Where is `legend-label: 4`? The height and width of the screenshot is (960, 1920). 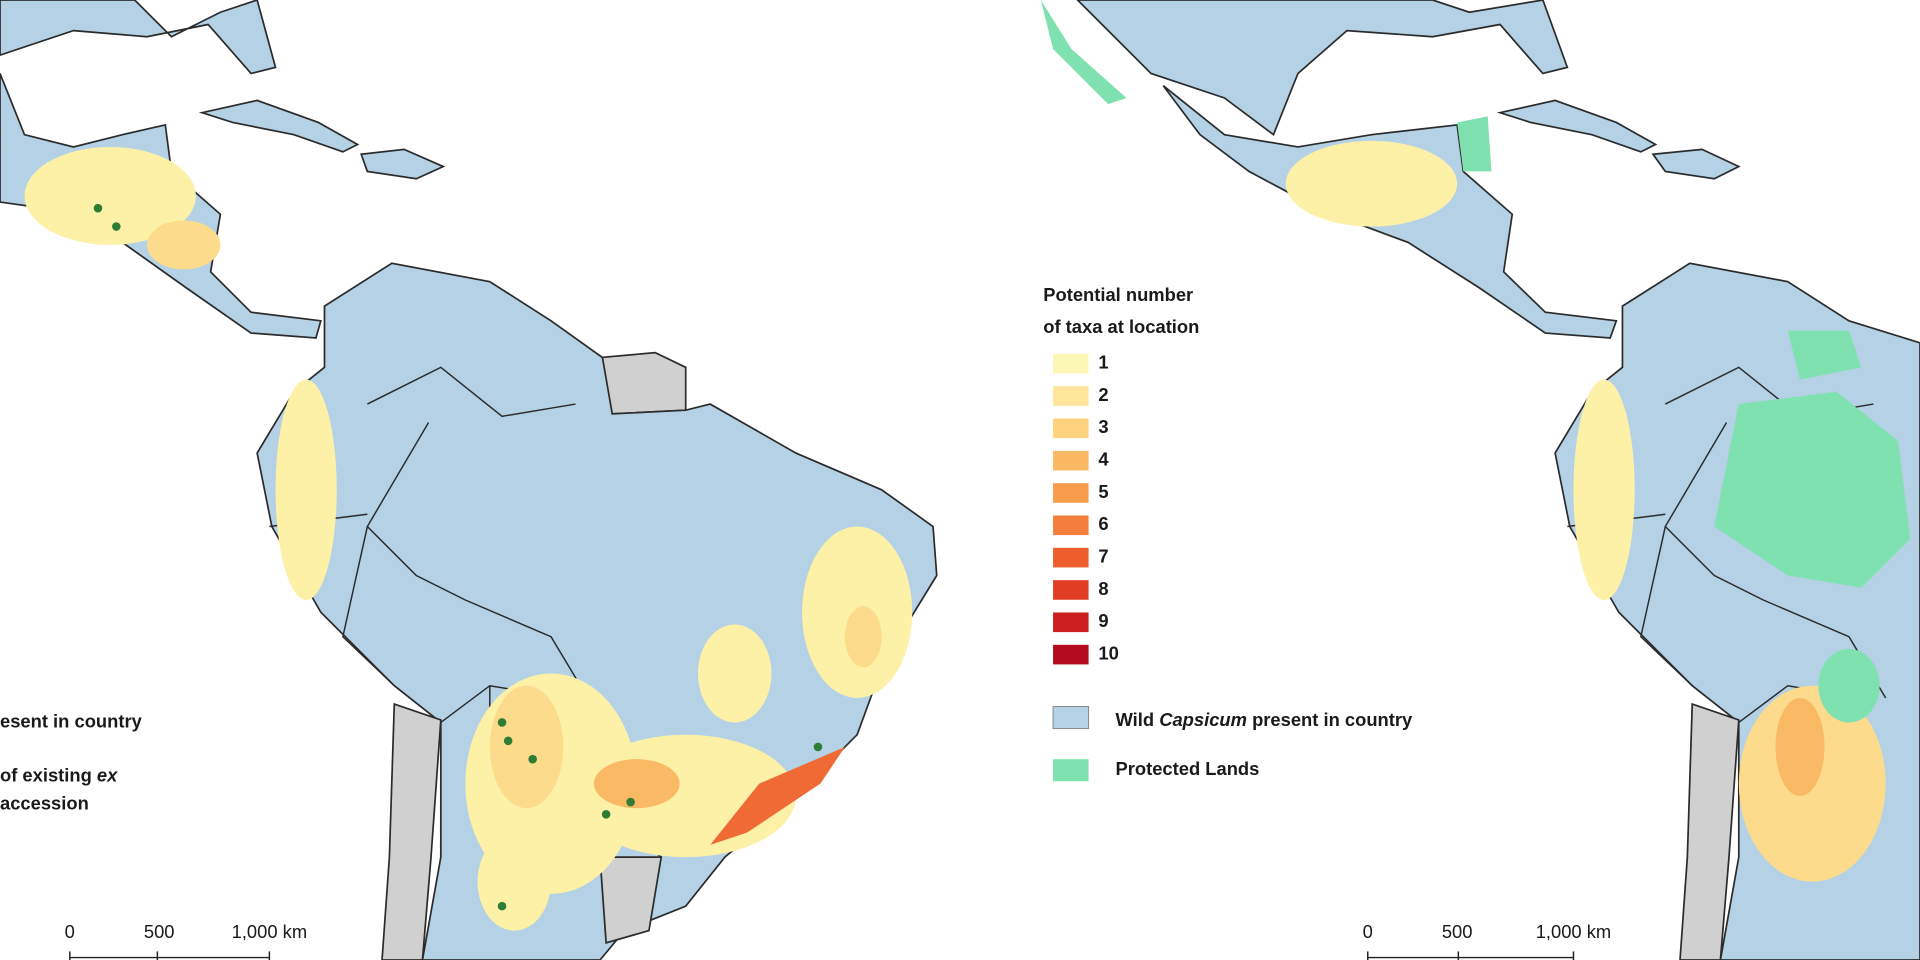
legend-label: 4 is located at coordinates (1103, 458).